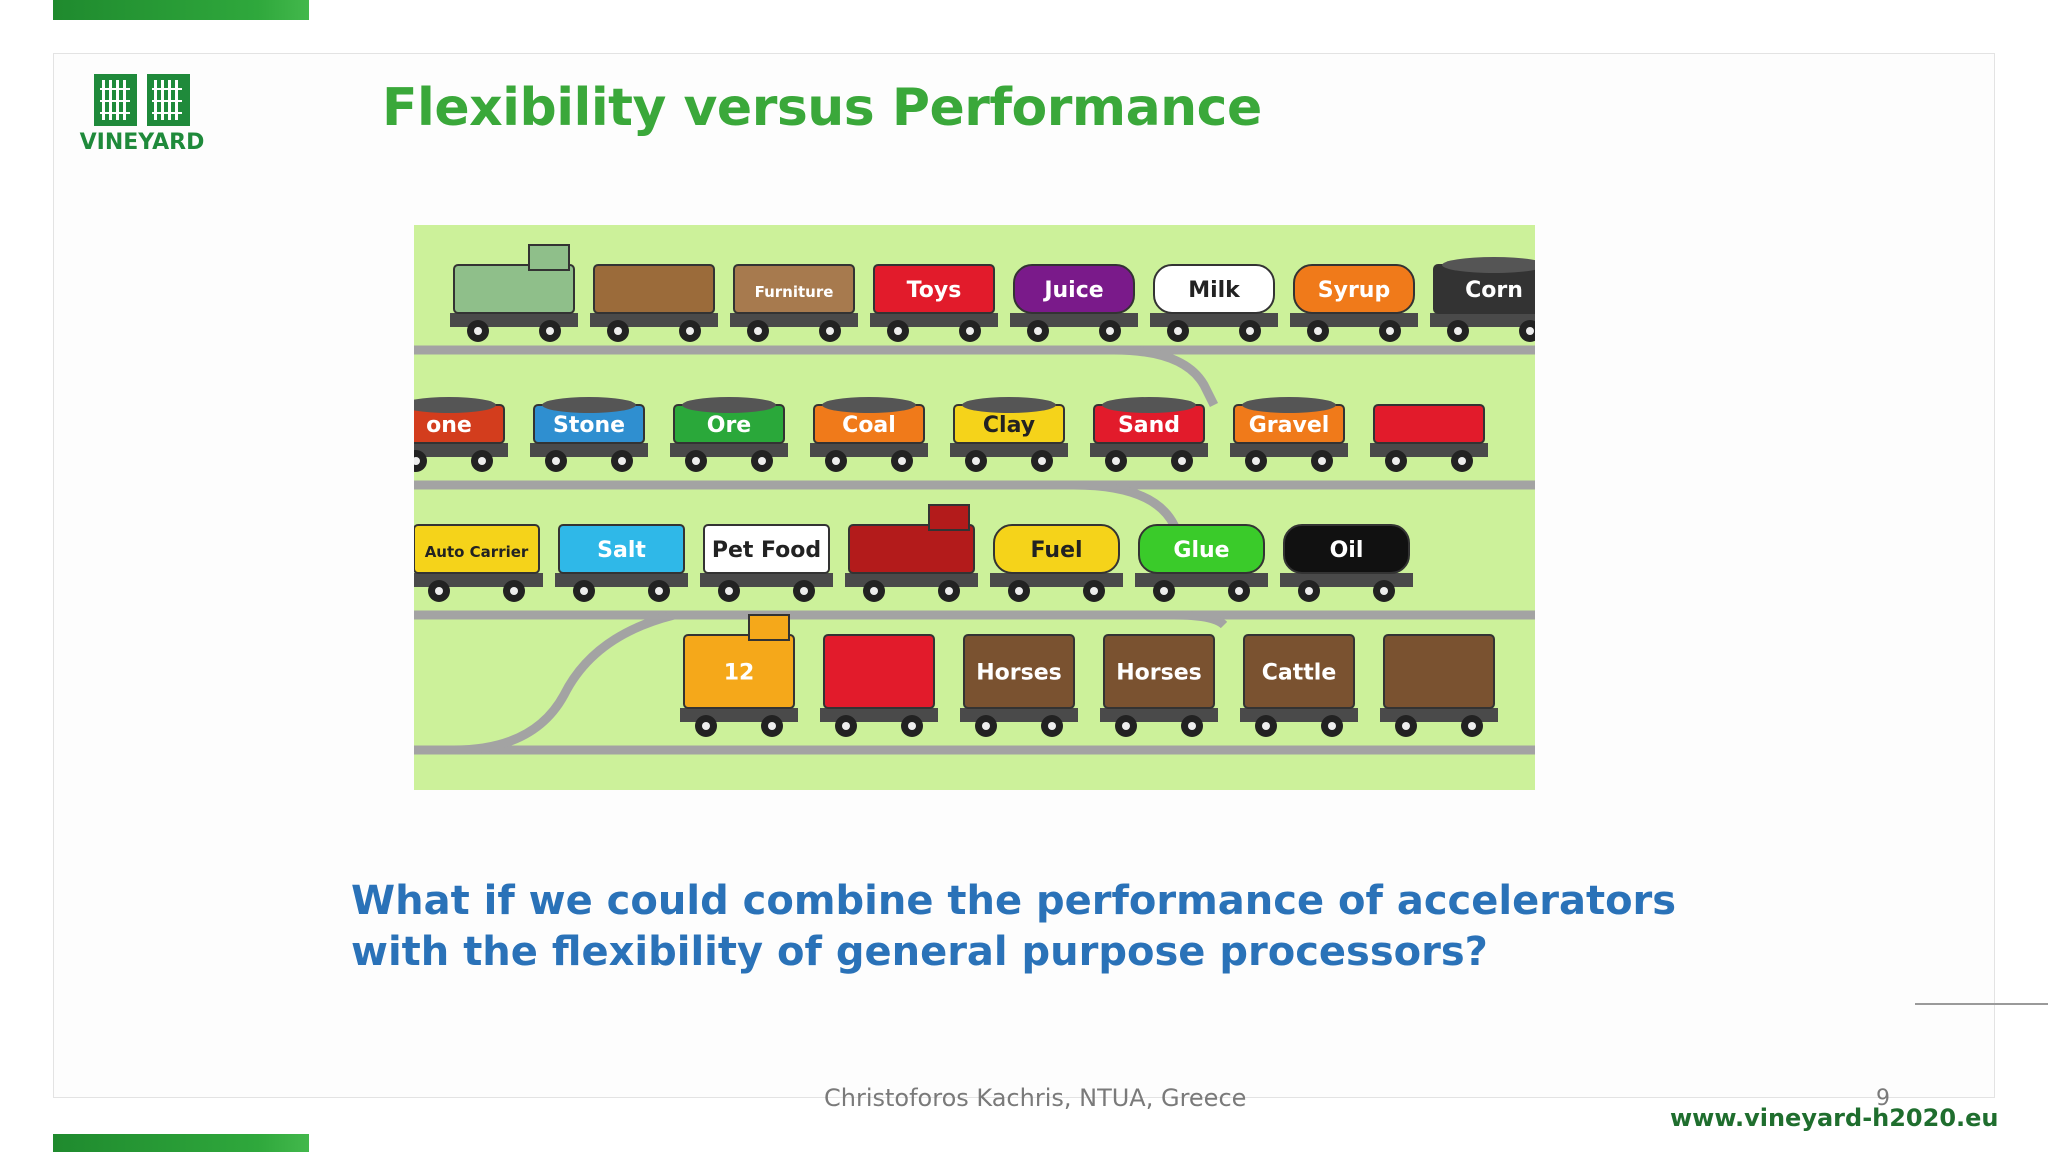  I want to click on train-car-row3-2: Pet Food, so click(766, 563).